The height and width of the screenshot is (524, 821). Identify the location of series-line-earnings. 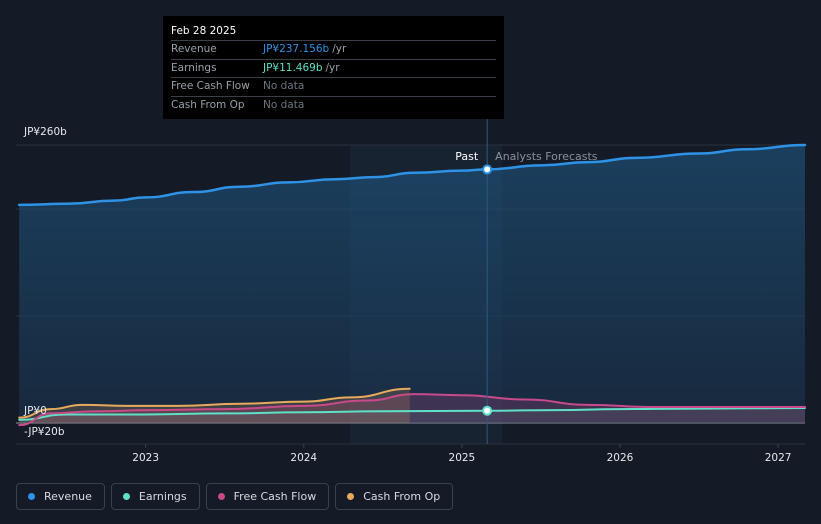
(412, 414).